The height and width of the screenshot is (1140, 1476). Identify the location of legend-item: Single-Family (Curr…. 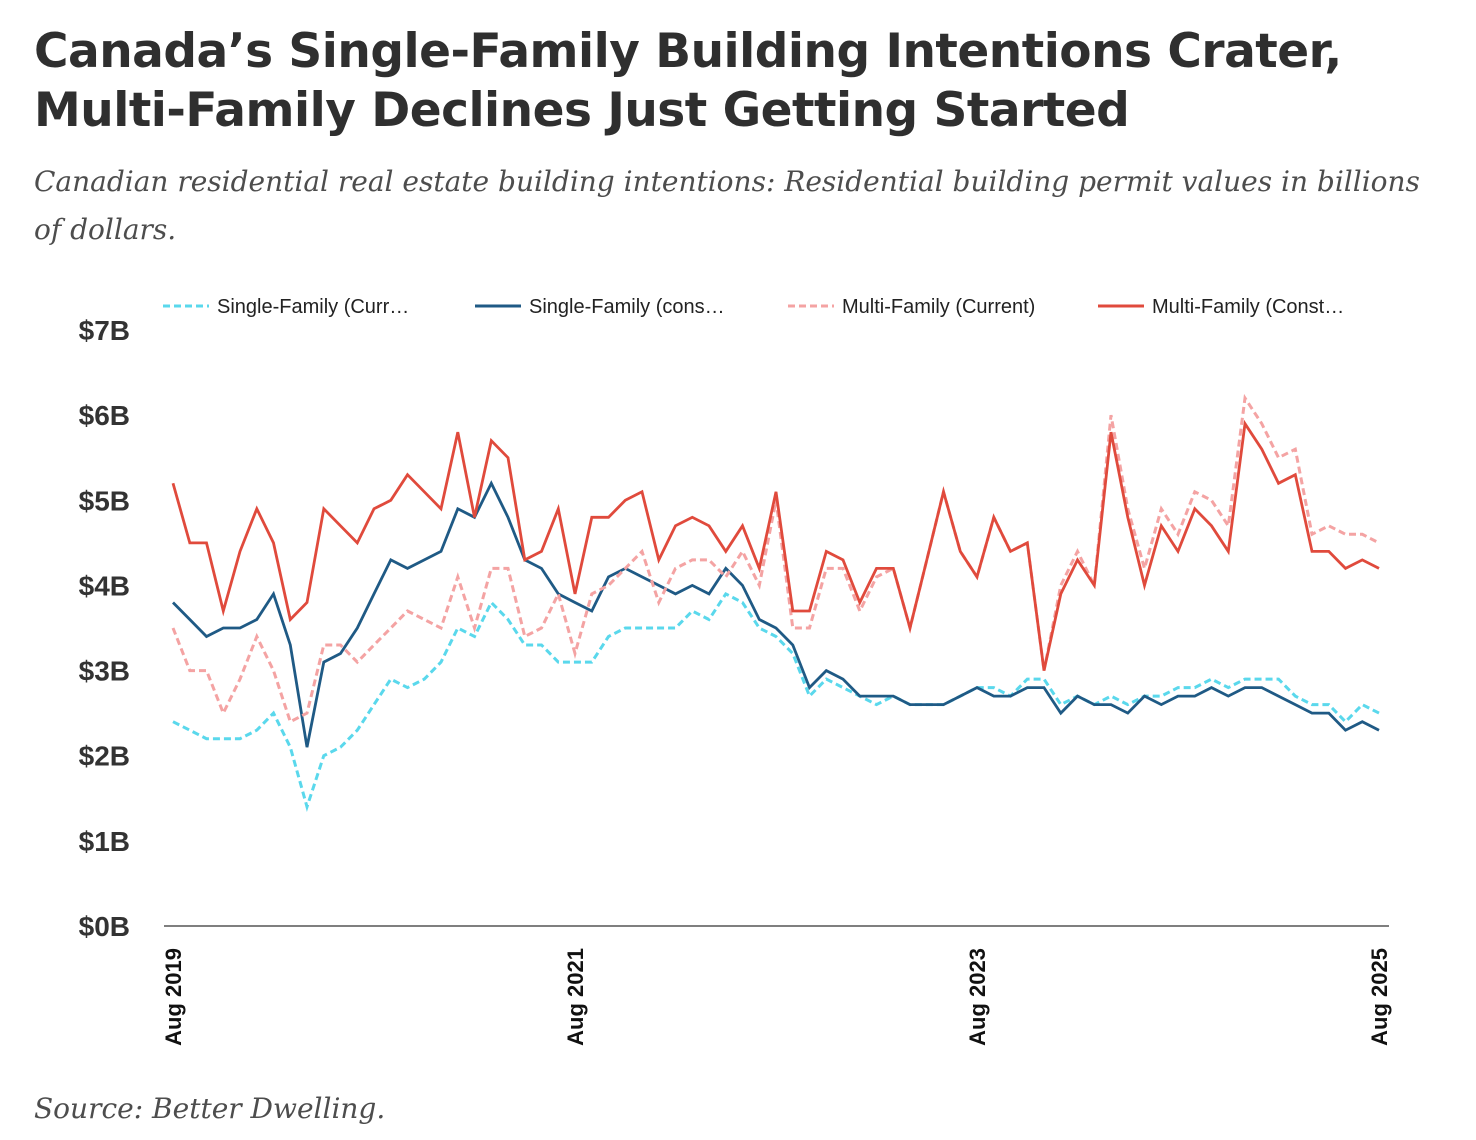
(286, 307).